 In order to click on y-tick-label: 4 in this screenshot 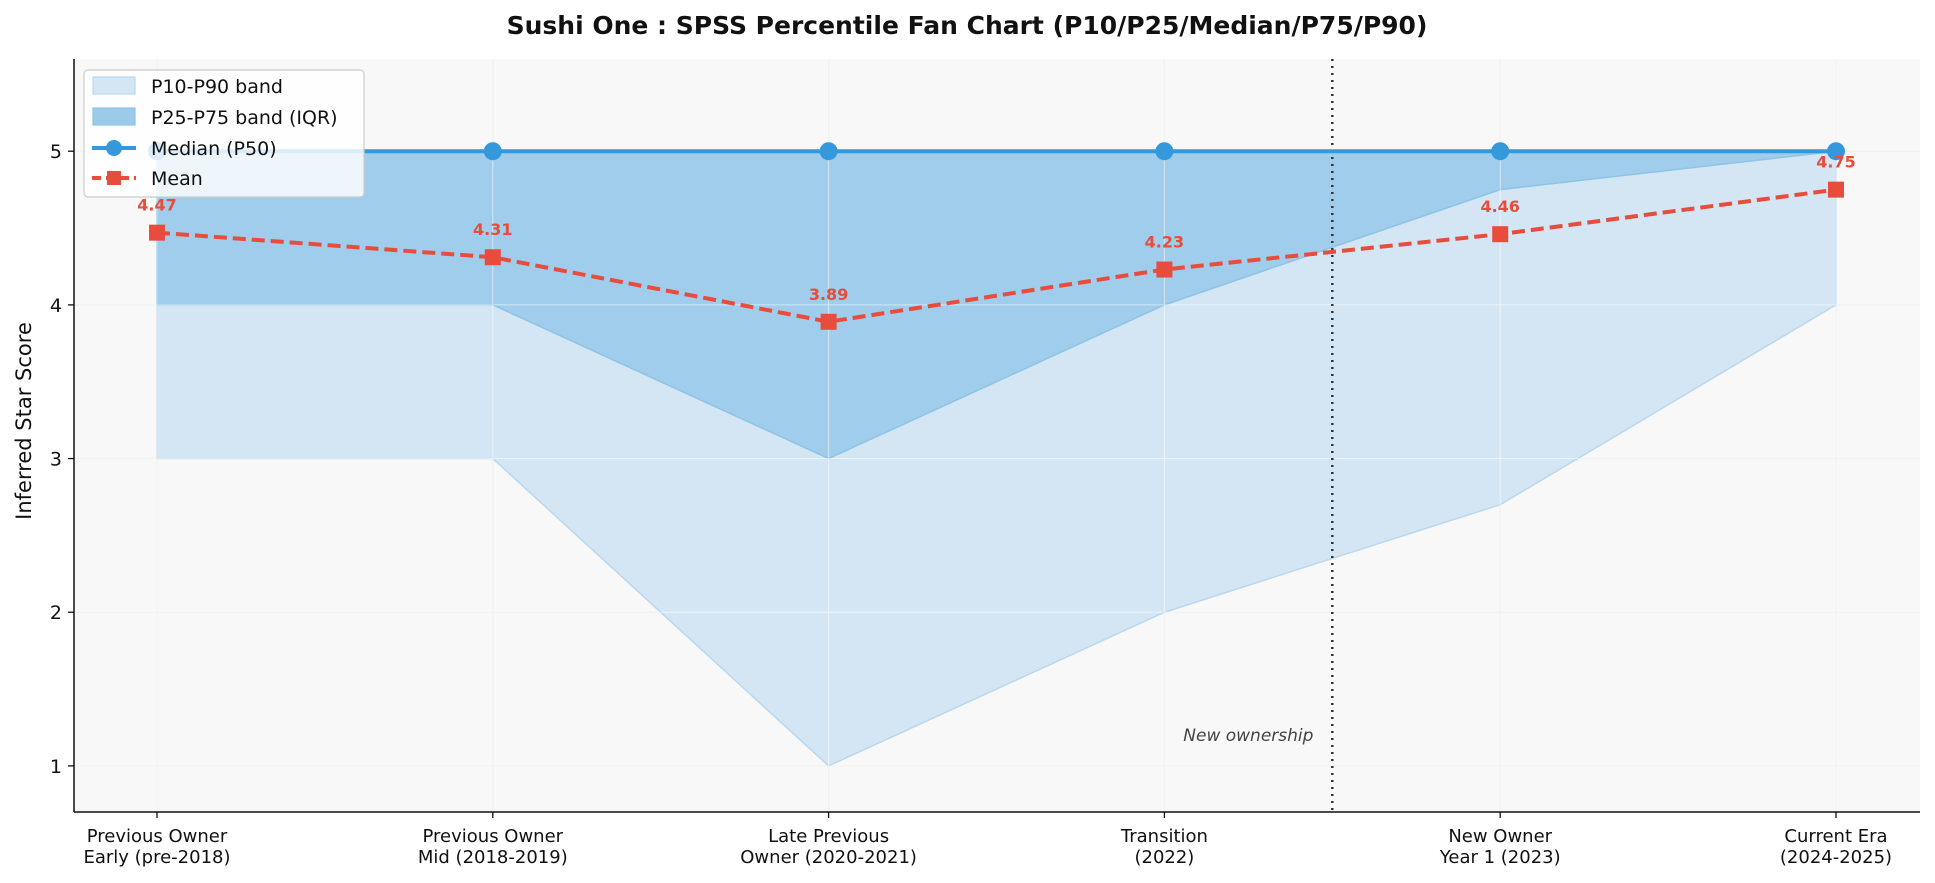, I will do `click(56, 306)`.